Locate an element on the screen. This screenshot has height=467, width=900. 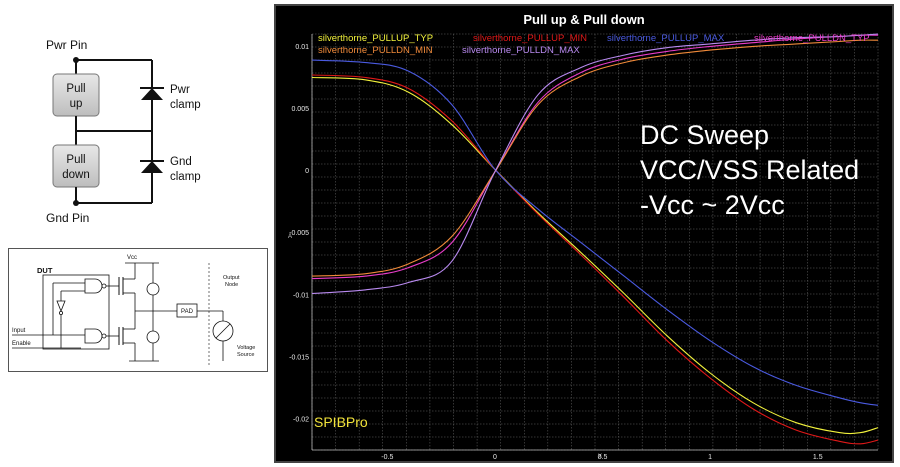
gnd-pin-label: Gnd Pin is located at coordinates (67, 218).